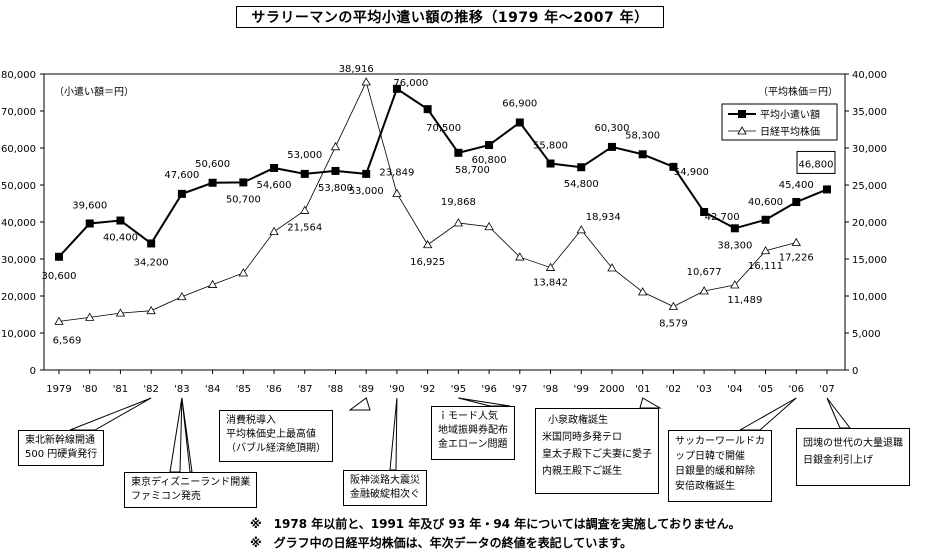 Image resolution: width=936 pixels, height=558 pixels. I want to click on x-tick-label: '84, so click(212, 389).